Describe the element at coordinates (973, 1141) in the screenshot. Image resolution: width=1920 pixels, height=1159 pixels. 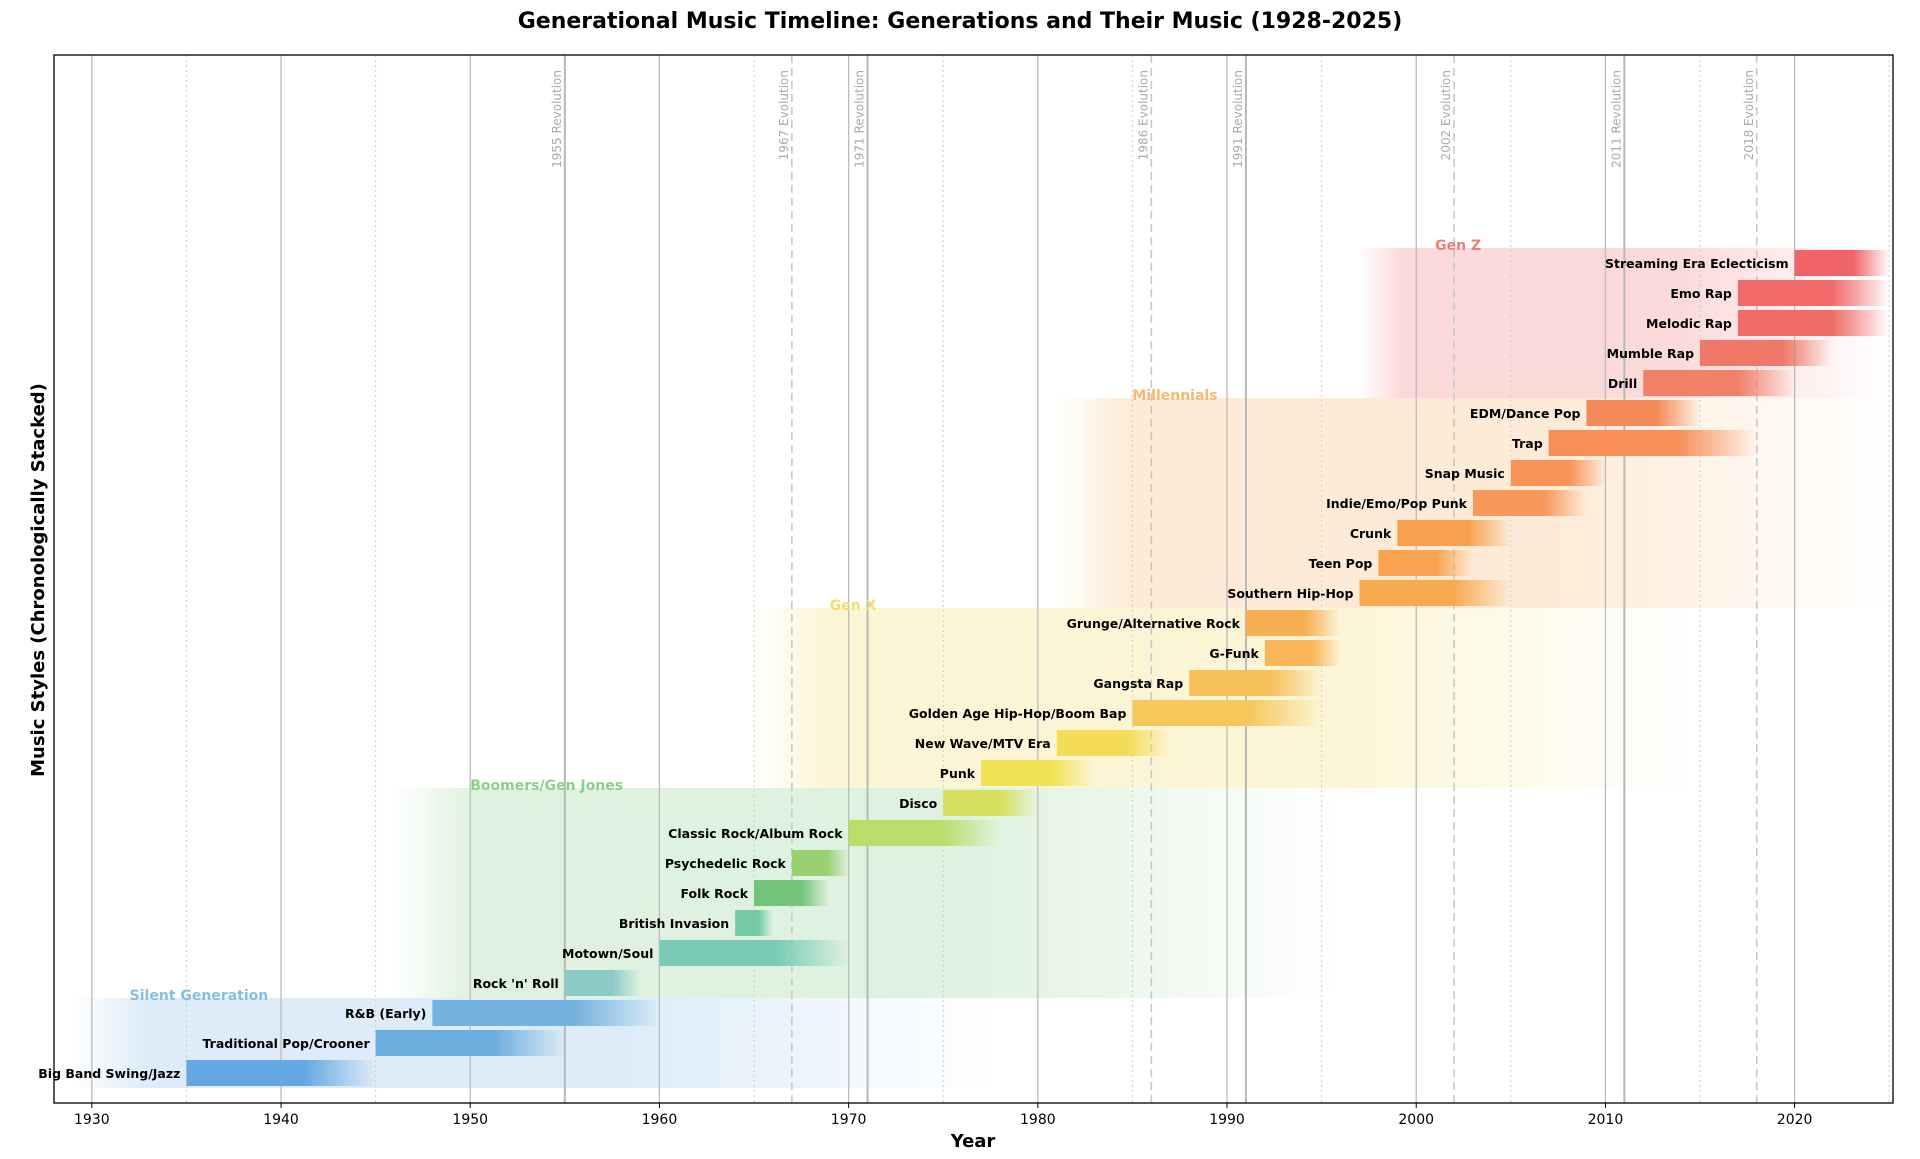
I see `x-axis-label: Year` at that location.